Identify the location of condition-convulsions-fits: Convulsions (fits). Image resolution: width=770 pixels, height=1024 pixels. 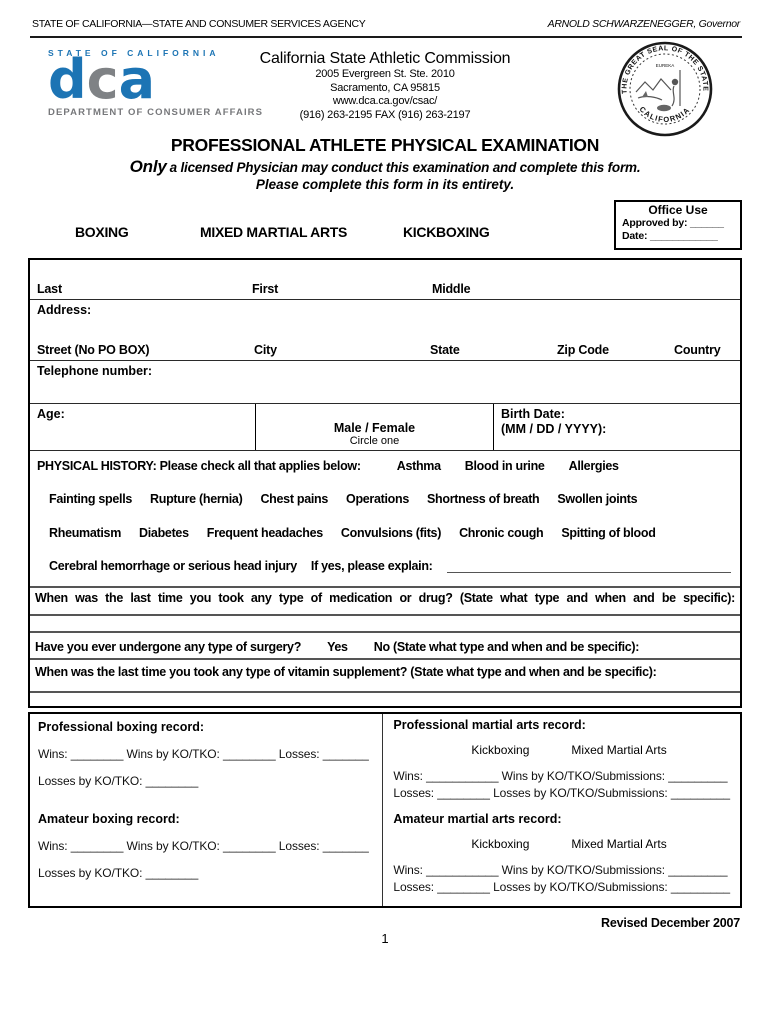
(391, 533).